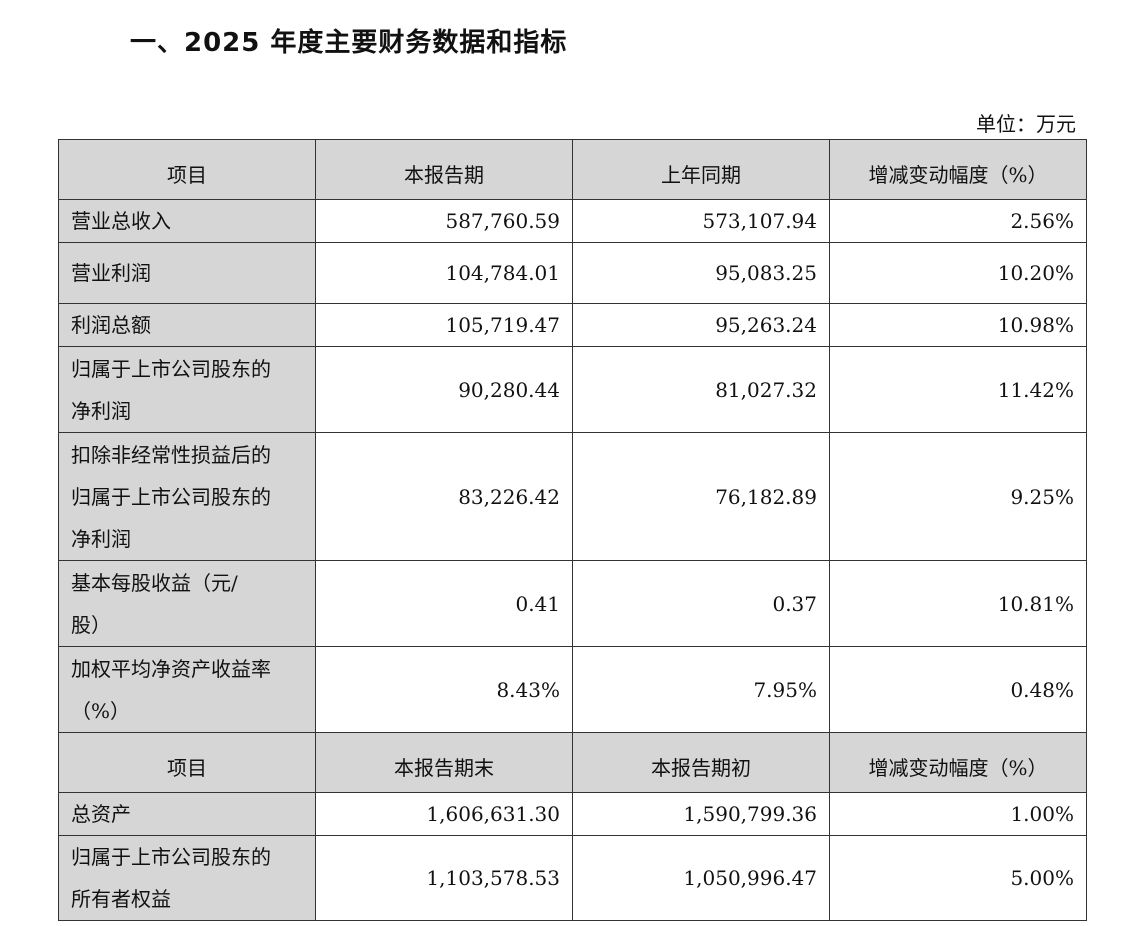 The height and width of the screenshot is (926, 1146). What do you see at coordinates (187, 389) in the screenshot?
I see `row-label: 归属于上市公司股东的 净利润` at bounding box center [187, 389].